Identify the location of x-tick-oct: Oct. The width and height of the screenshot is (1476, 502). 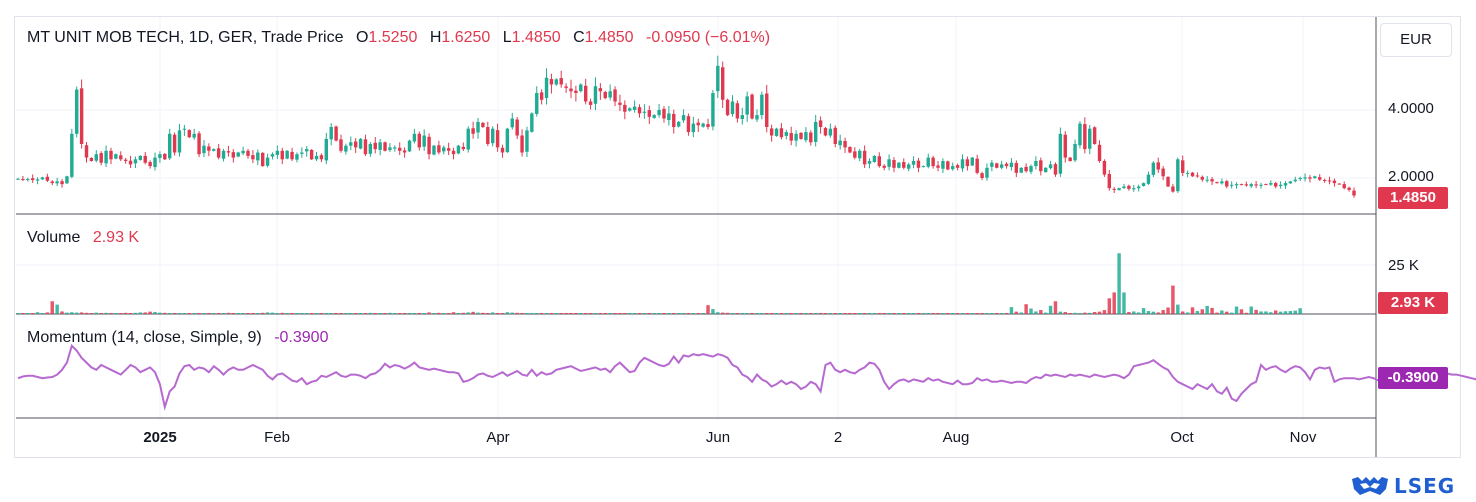
(1182, 437).